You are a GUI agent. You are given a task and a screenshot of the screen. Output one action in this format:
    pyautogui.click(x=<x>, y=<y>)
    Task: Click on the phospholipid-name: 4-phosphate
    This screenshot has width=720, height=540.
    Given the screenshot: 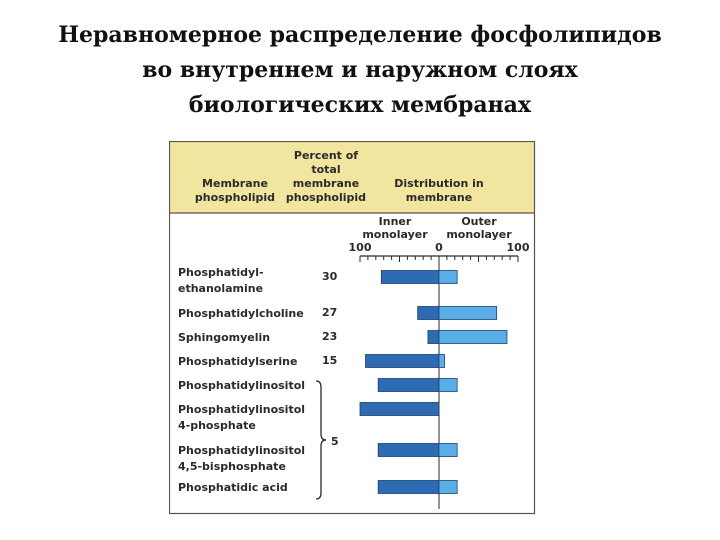 What is the action you would take?
    pyautogui.click(x=217, y=425)
    